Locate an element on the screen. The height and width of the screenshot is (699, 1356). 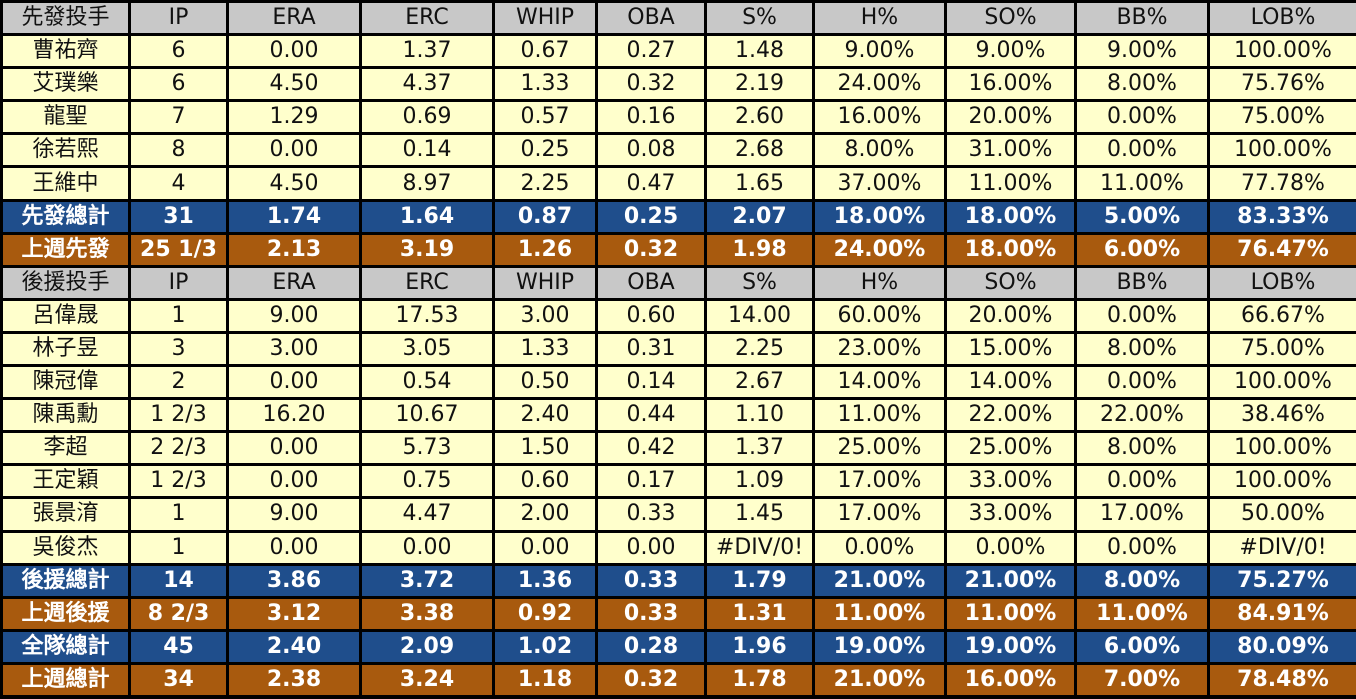
stat-cell: 5.00% is located at coordinates (1142, 216).